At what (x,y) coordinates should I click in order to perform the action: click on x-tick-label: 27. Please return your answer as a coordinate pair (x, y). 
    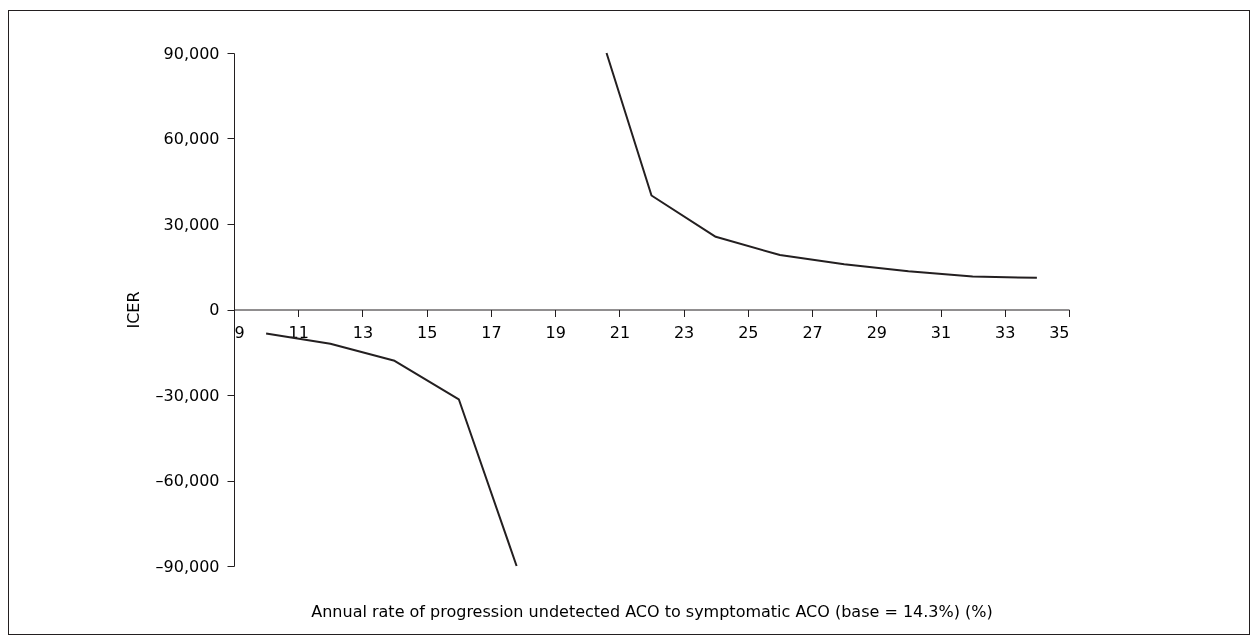
    Looking at the image, I should click on (812, 332).